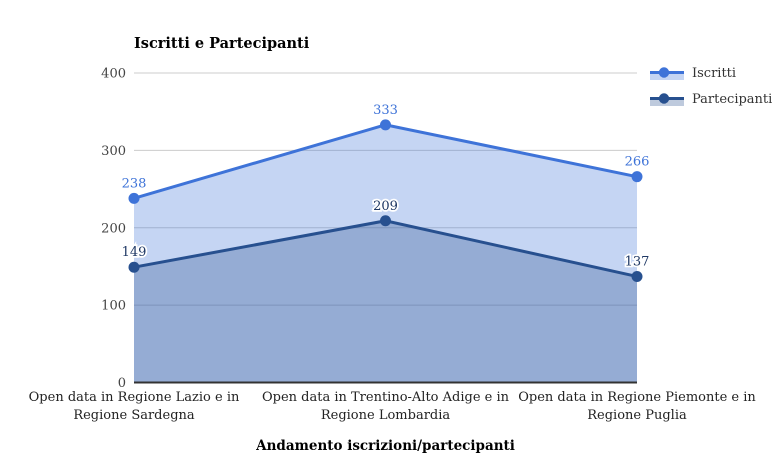 Image resolution: width=772 pixels, height=464 pixels. Describe the element at coordinates (637, 162) in the screenshot. I see `data-point-label: 266` at that location.